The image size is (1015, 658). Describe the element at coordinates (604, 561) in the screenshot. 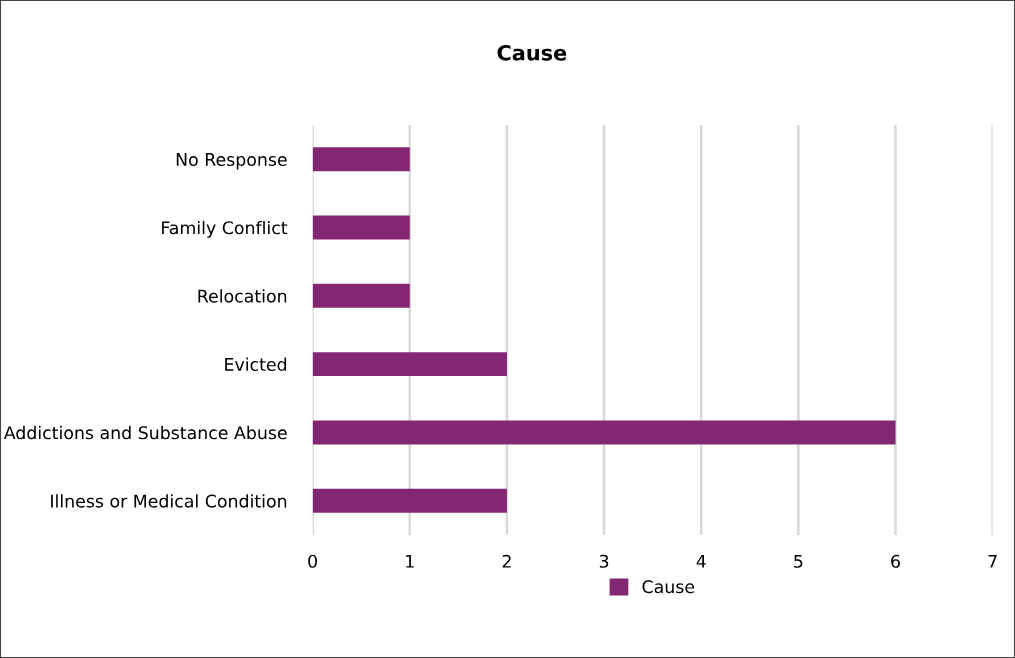

I see `x-tick-label: 3` at that location.